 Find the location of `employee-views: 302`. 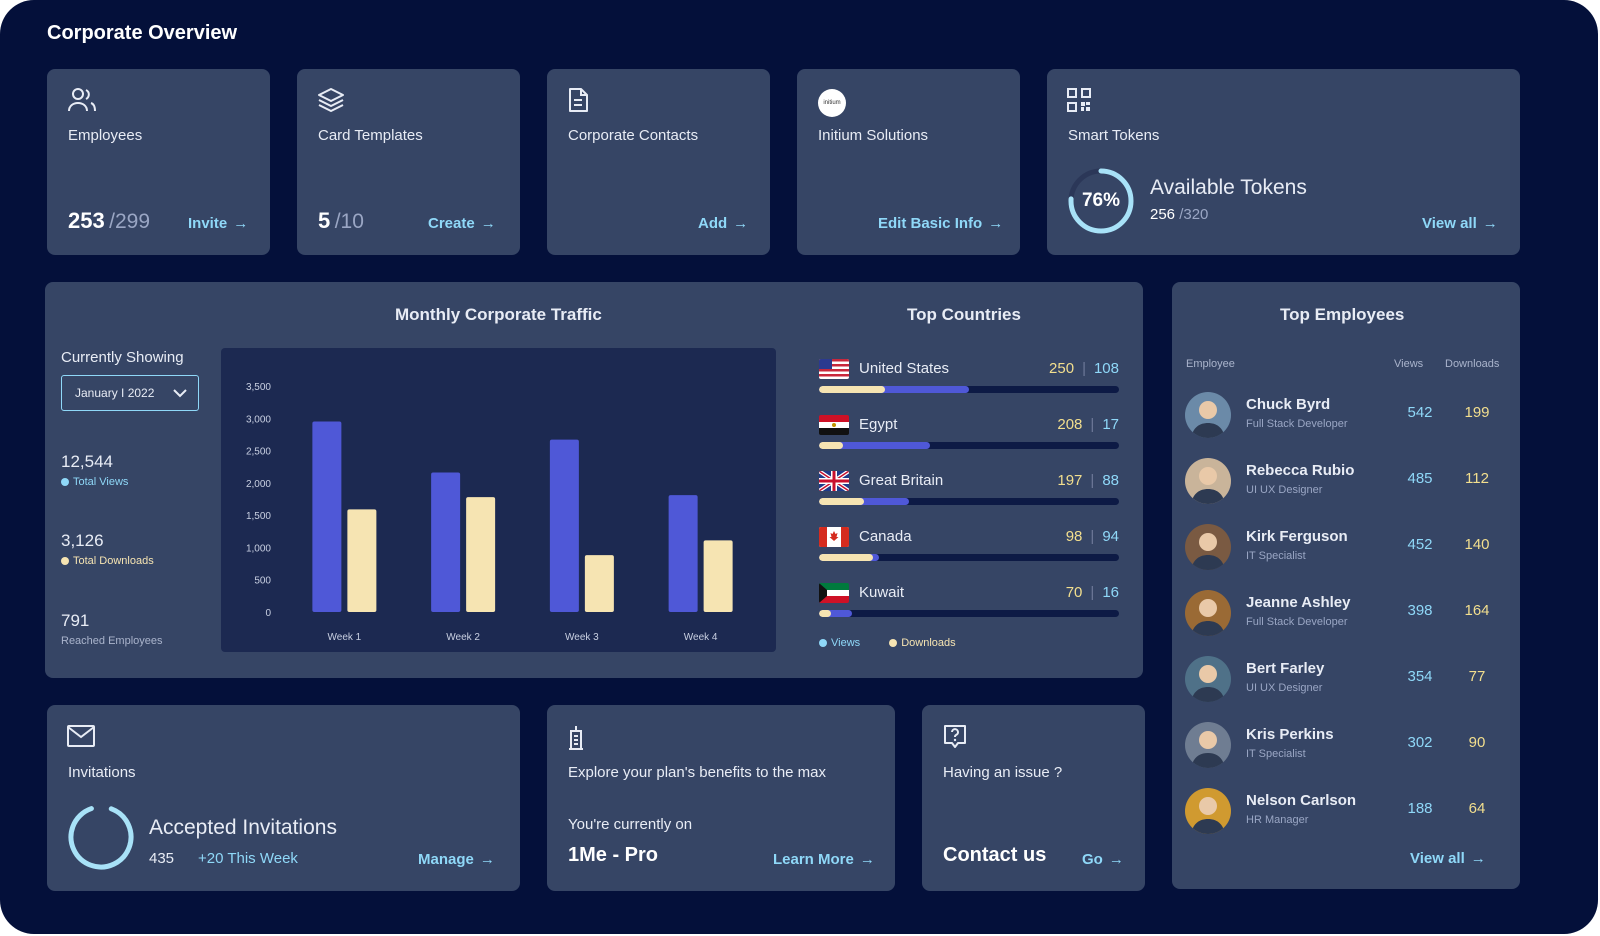

employee-views: 302 is located at coordinates (1420, 742).